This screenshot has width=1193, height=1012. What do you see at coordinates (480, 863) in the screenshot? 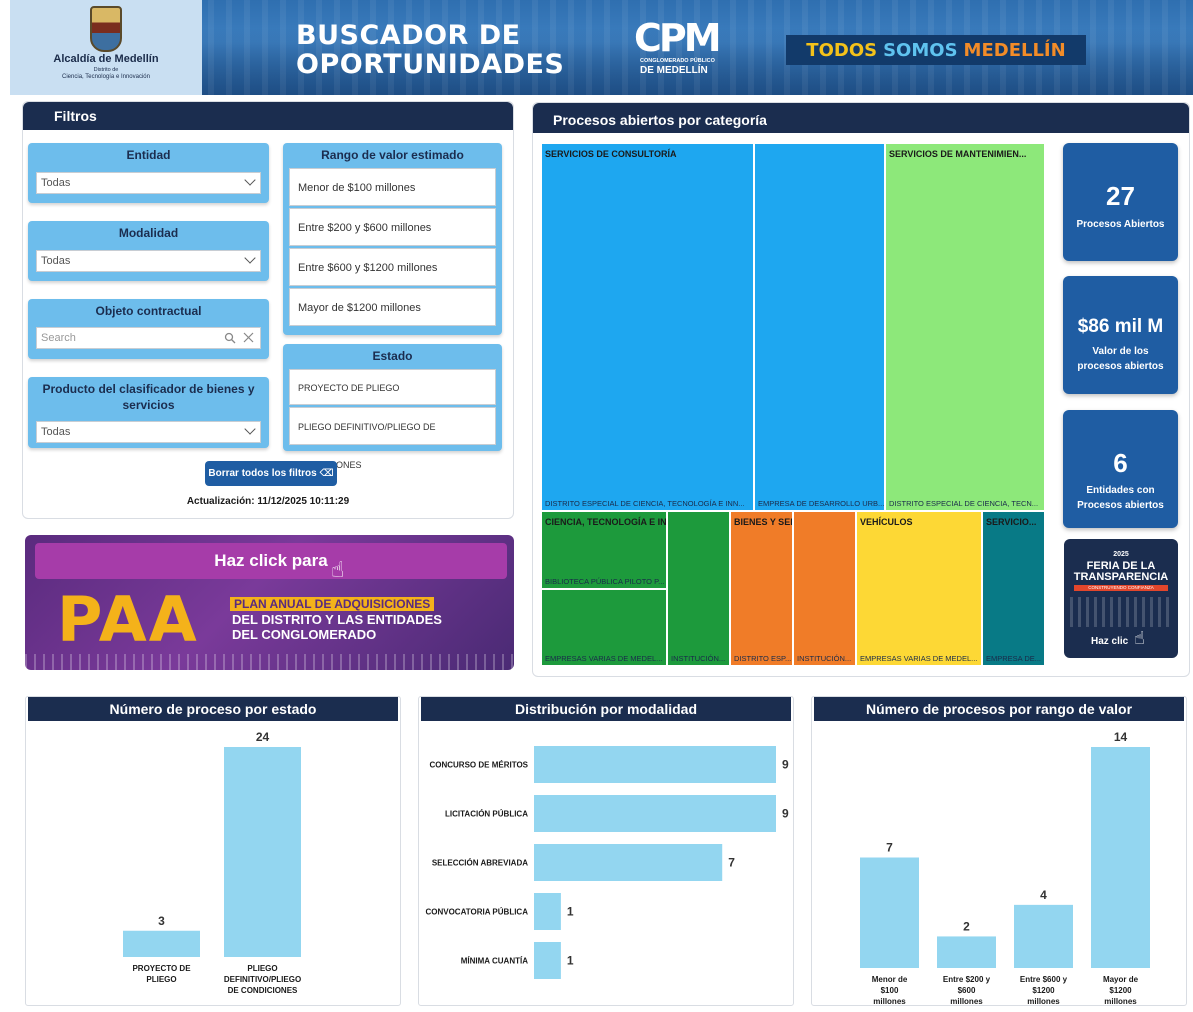
I see `category-label: SELECCIÓN ABREVIADA` at bounding box center [480, 863].